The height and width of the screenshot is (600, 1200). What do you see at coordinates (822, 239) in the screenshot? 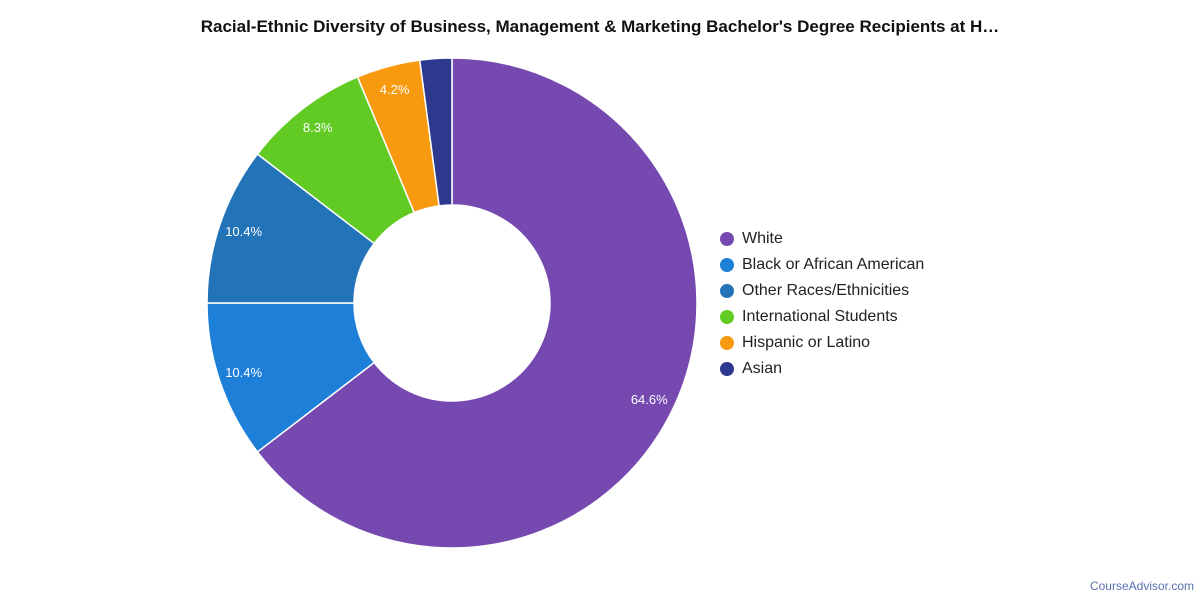
I see `legend-item-white: White` at bounding box center [822, 239].